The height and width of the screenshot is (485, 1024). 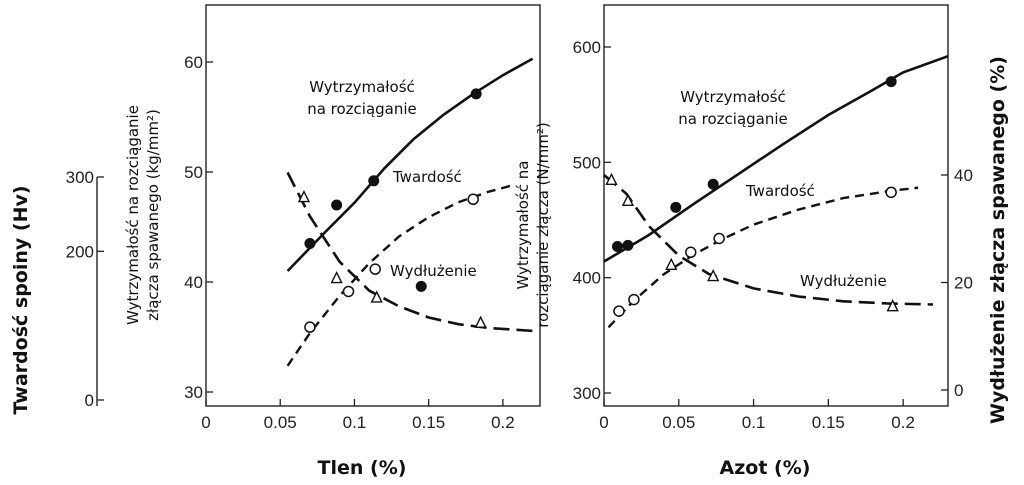 What do you see at coordinates (21, 299) in the screenshot?
I see `hardness-axis-title: Twardość spoiny (Hv)` at bounding box center [21, 299].